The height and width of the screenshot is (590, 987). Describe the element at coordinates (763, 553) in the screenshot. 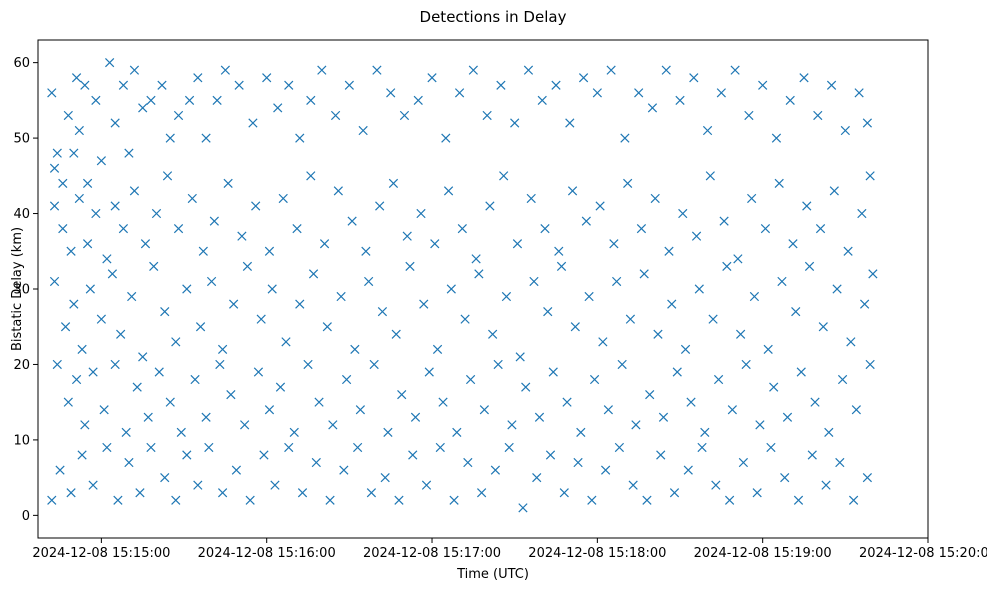

I see `x-tick-label: 2024-12-08 15:19:00` at that location.